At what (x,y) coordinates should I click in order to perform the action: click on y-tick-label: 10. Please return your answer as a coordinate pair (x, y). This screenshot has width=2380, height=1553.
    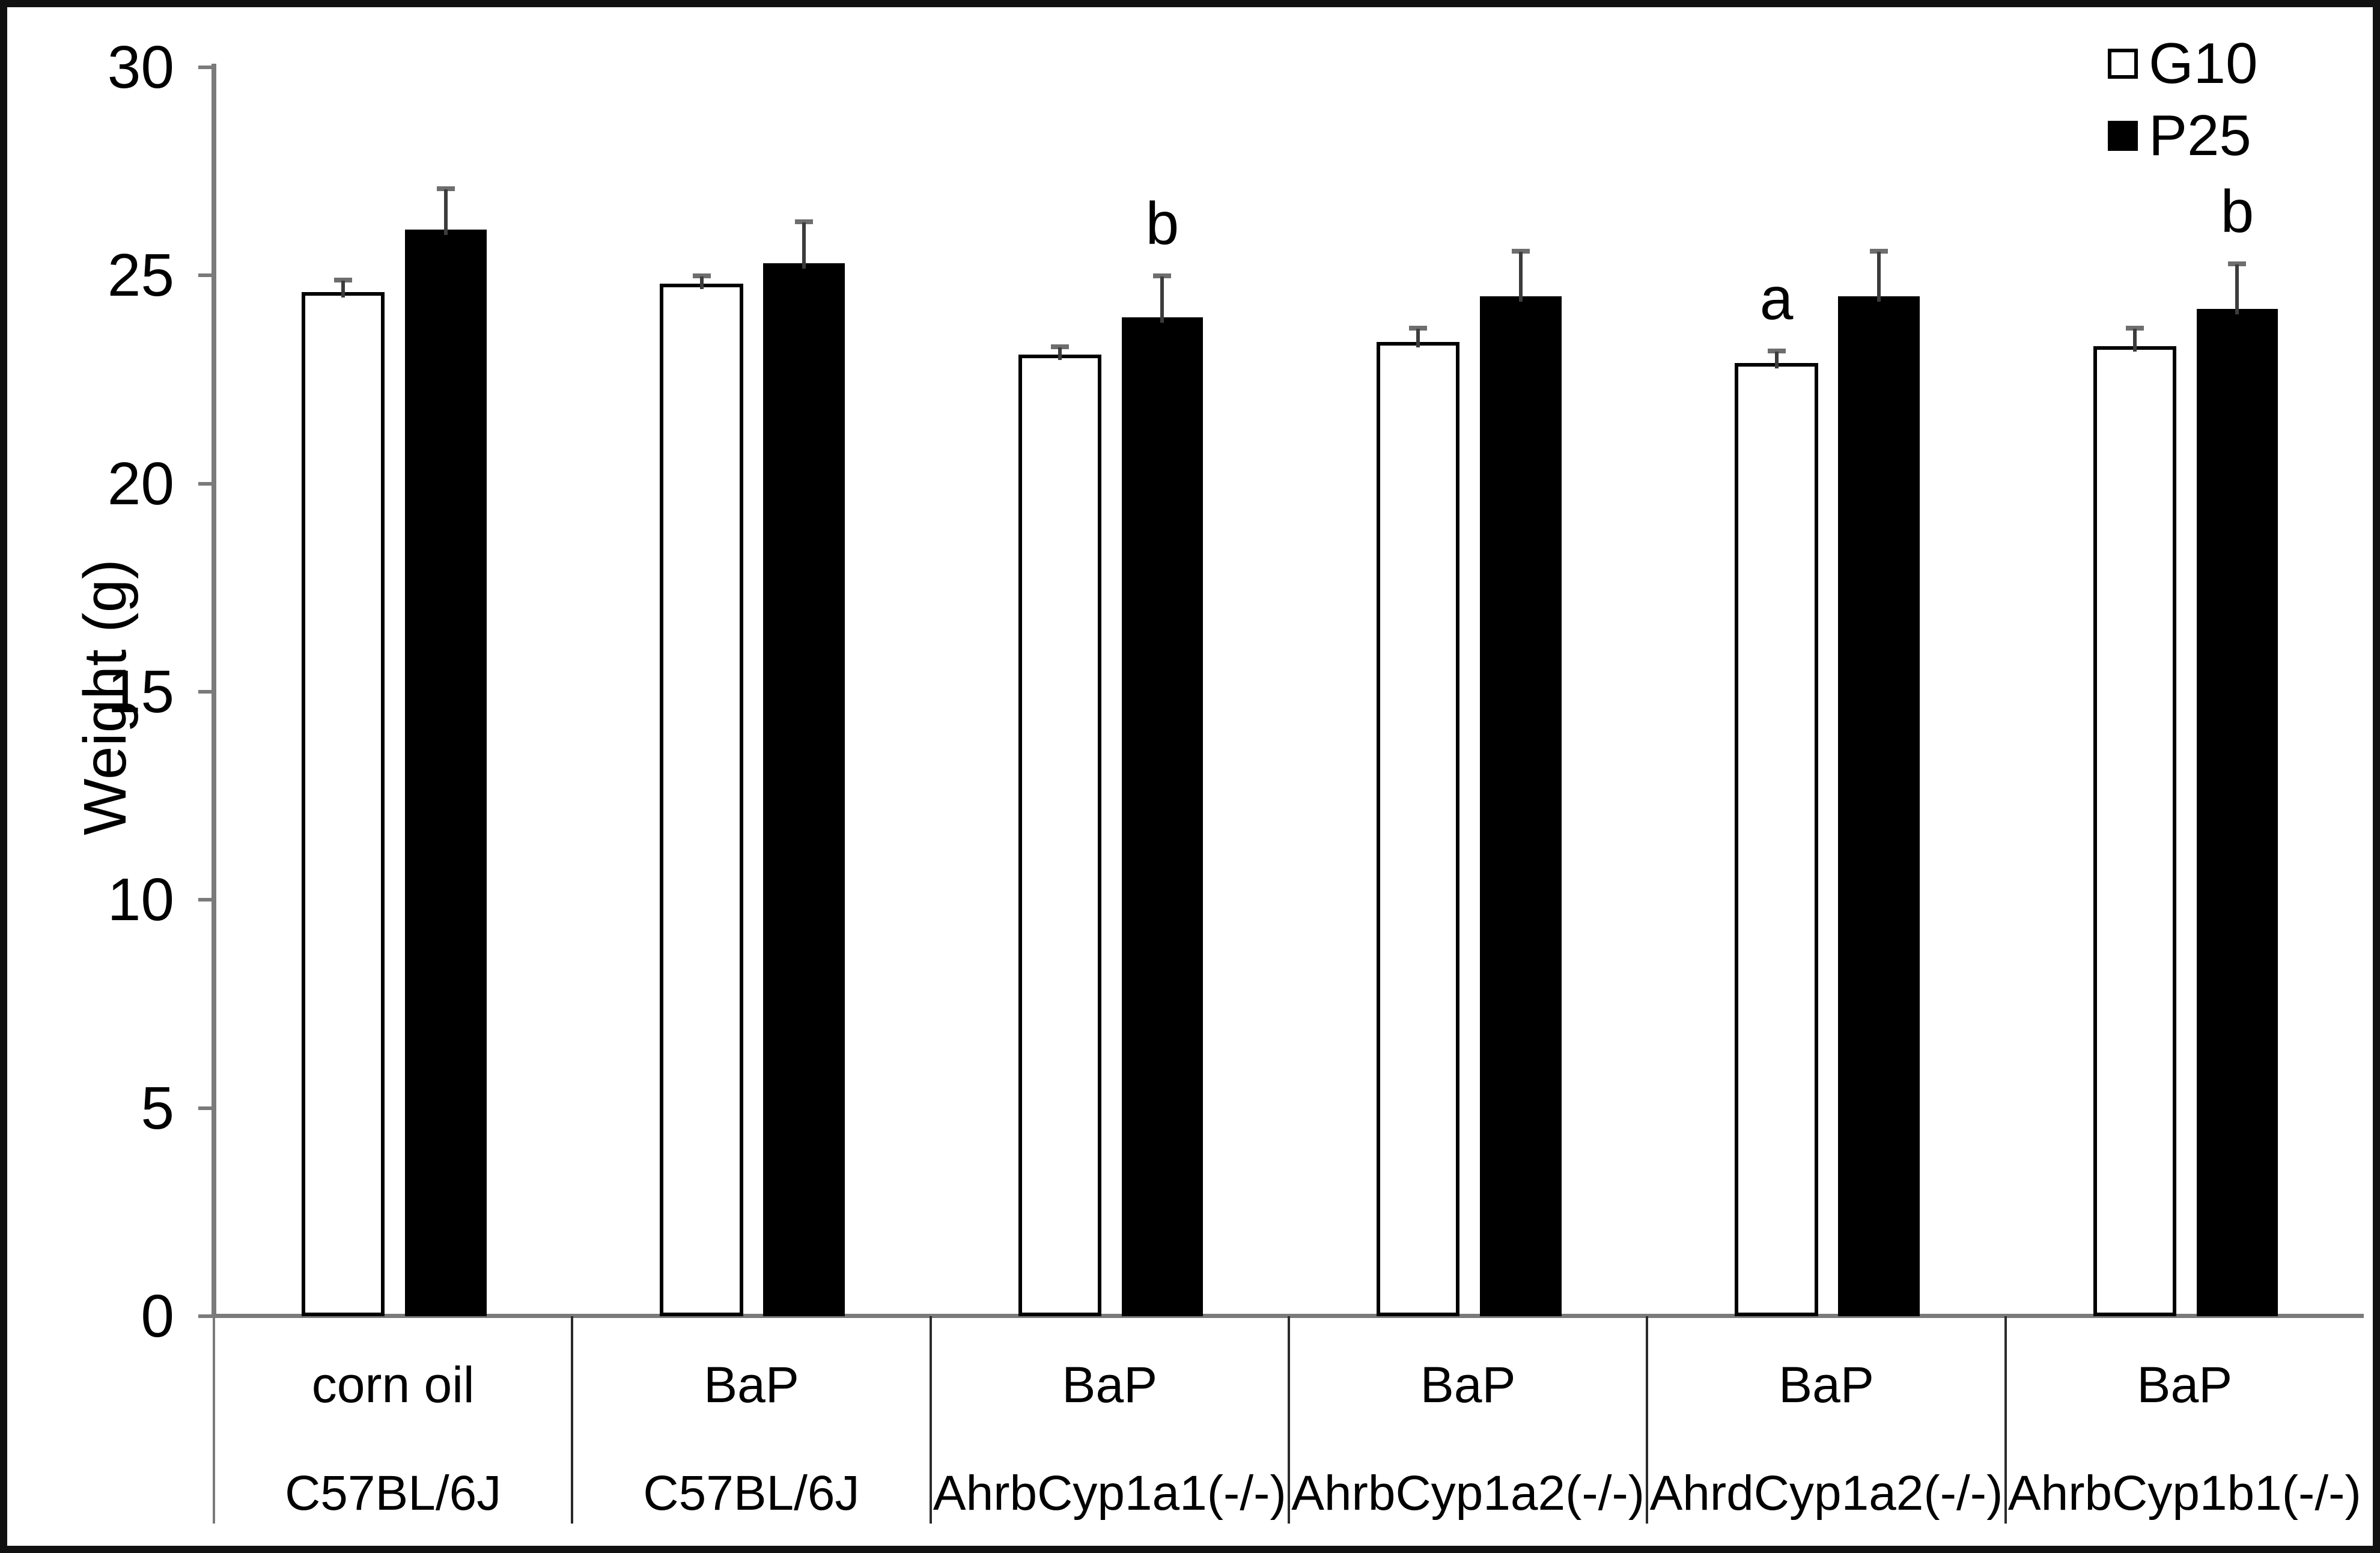
    Looking at the image, I should click on (140, 900).